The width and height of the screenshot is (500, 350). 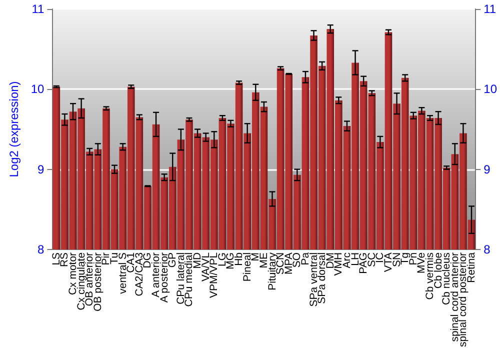 I want to click on y-axis-title: Log2 (expression), so click(x=14, y=129).